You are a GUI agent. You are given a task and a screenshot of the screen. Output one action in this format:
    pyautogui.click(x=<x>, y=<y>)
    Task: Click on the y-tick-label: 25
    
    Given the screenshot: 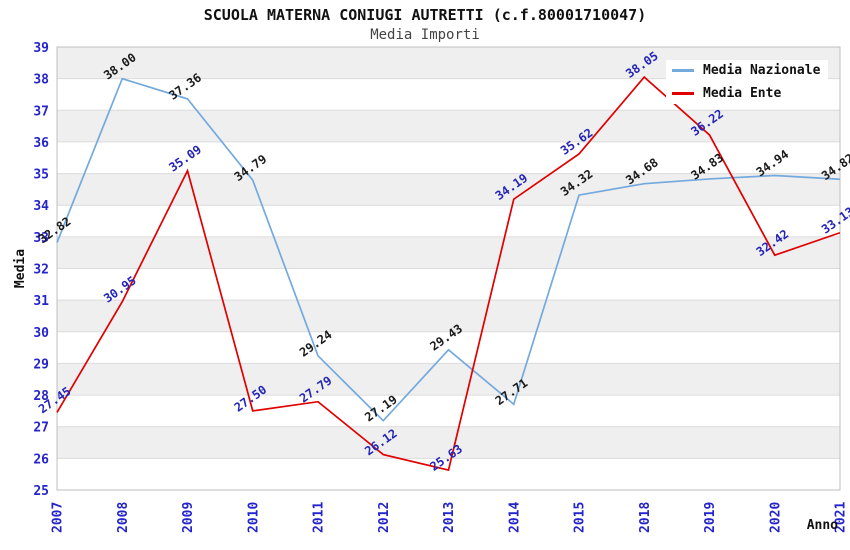 What is the action you would take?
    pyautogui.click(x=41, y=491)
    